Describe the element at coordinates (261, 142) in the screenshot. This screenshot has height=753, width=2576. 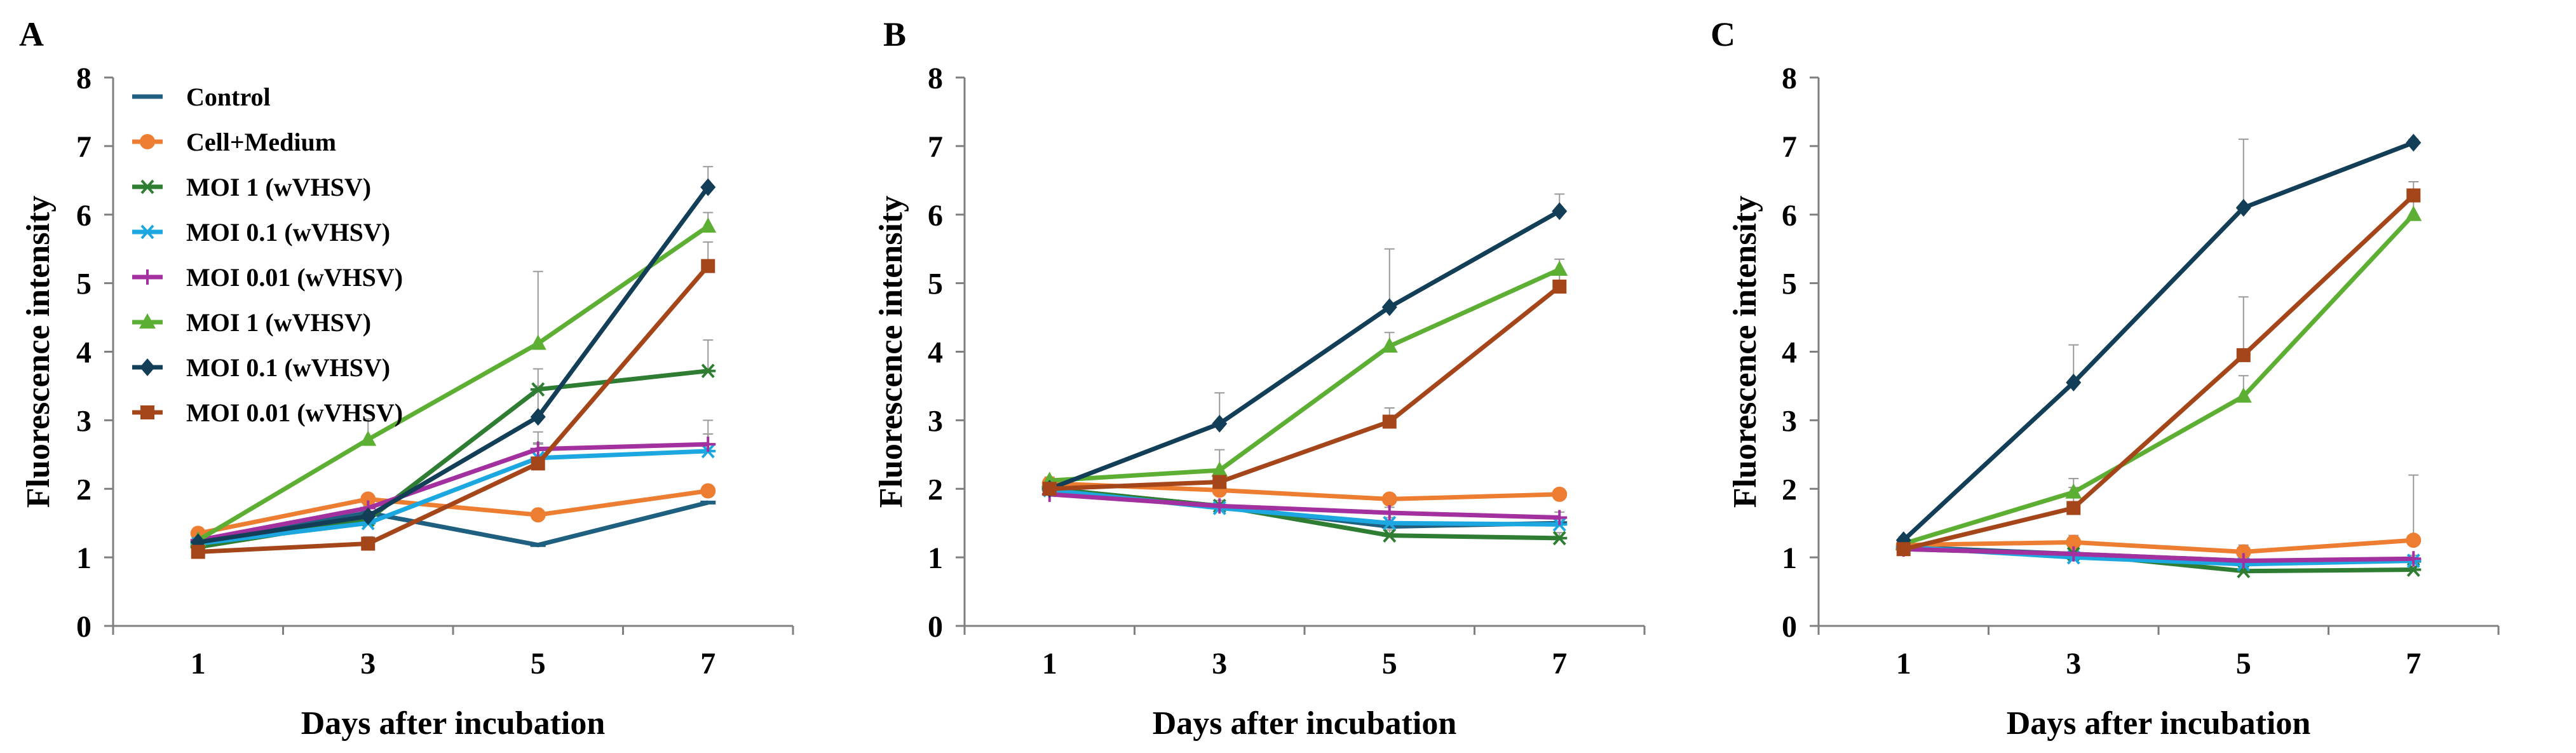
I see `legend-entry: Cell+Medium` at that location.